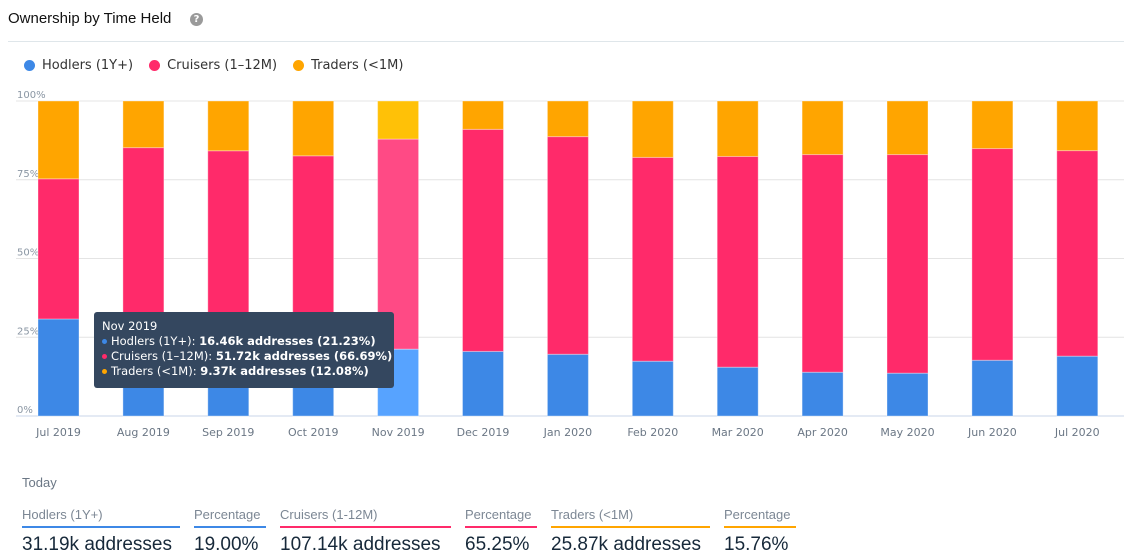 The height and width of the screenshot is (560, 1124). Describe the element at coordinates (365, 517) in the screenshot. I see `stat-label: Cruisers (1-12M)` at that location.